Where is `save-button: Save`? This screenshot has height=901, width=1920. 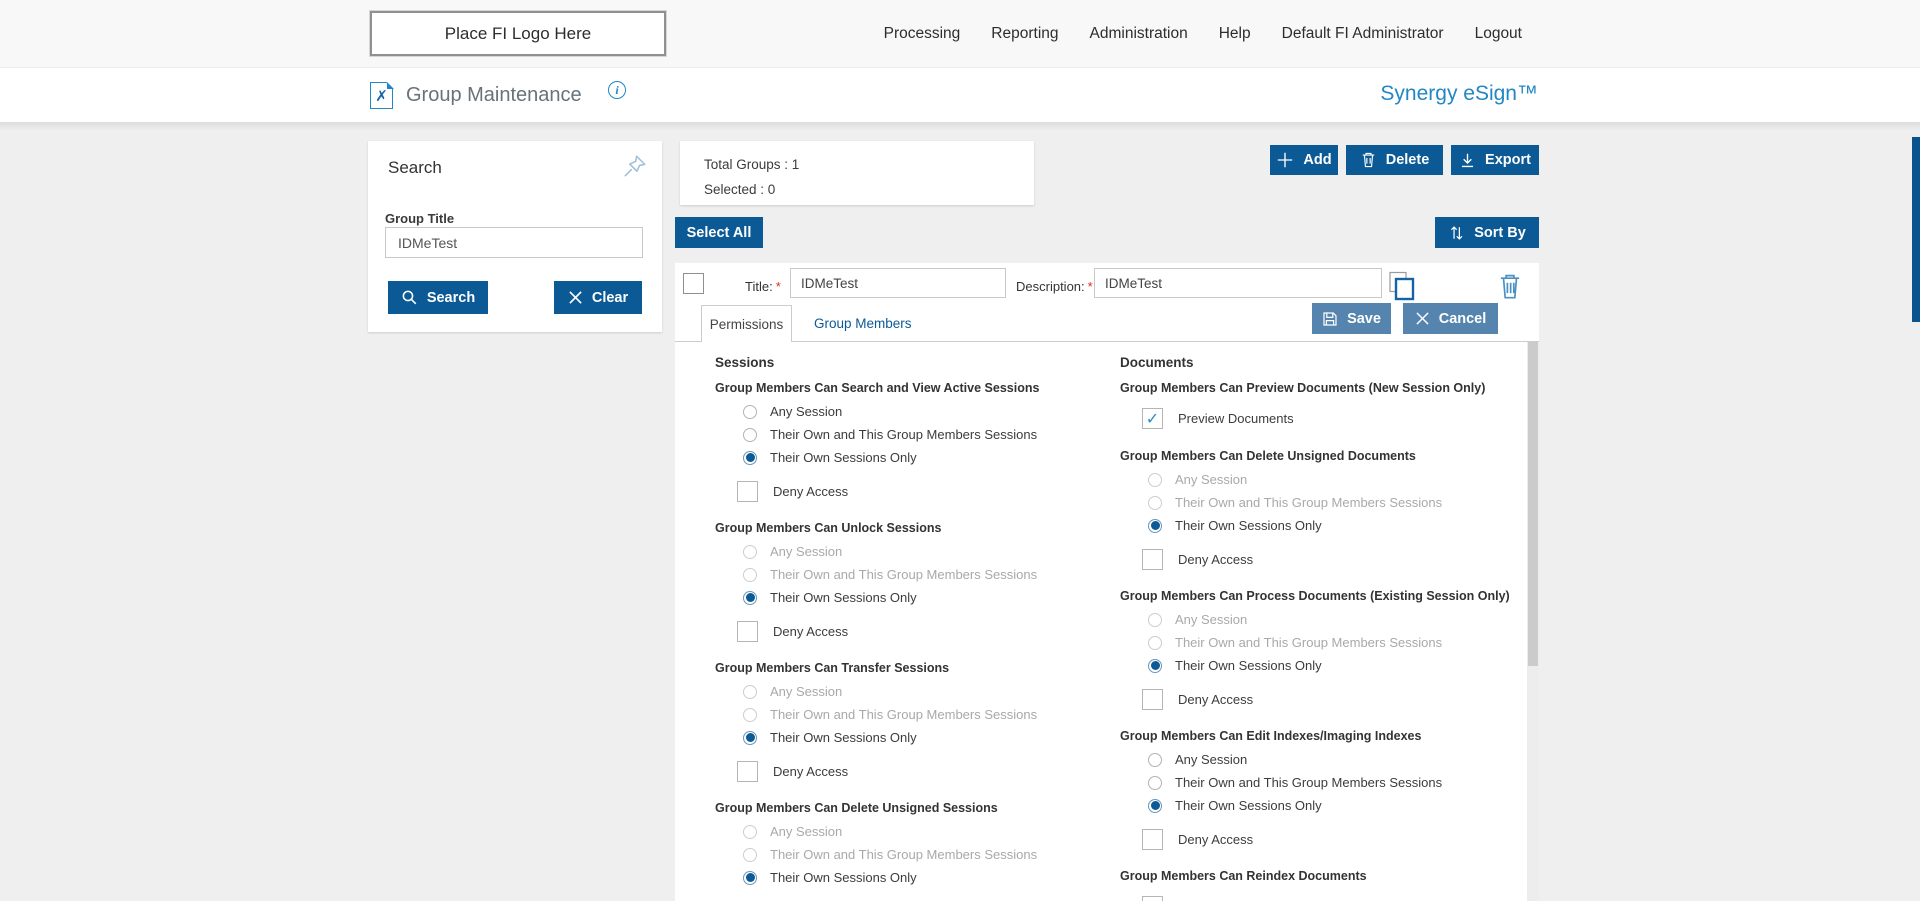
save-button: Save is located at coordinates (1351, 318).